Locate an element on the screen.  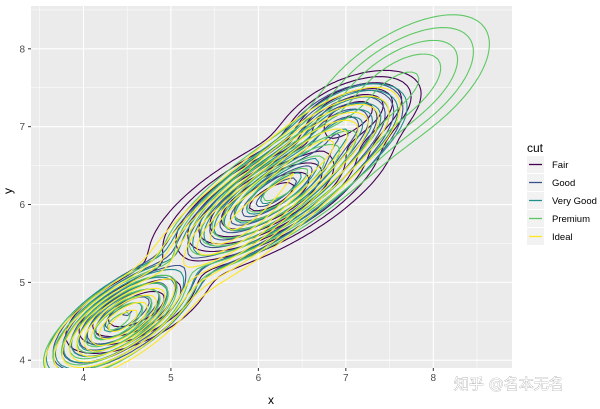
y-tick-label: 8 is located at coordinates (22, 49).